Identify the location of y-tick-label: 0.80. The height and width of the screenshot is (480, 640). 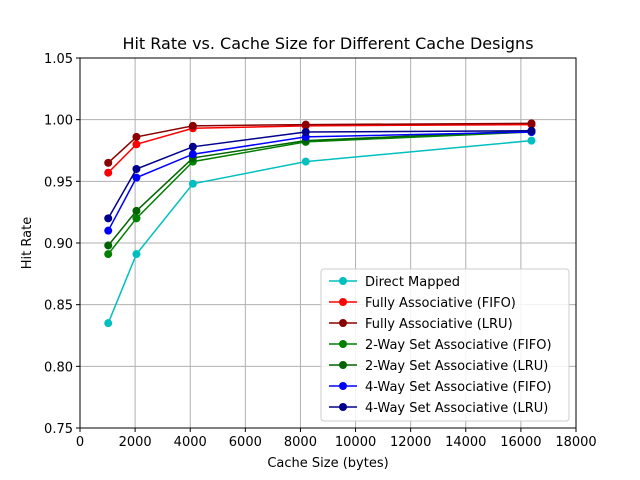
(58, 367).